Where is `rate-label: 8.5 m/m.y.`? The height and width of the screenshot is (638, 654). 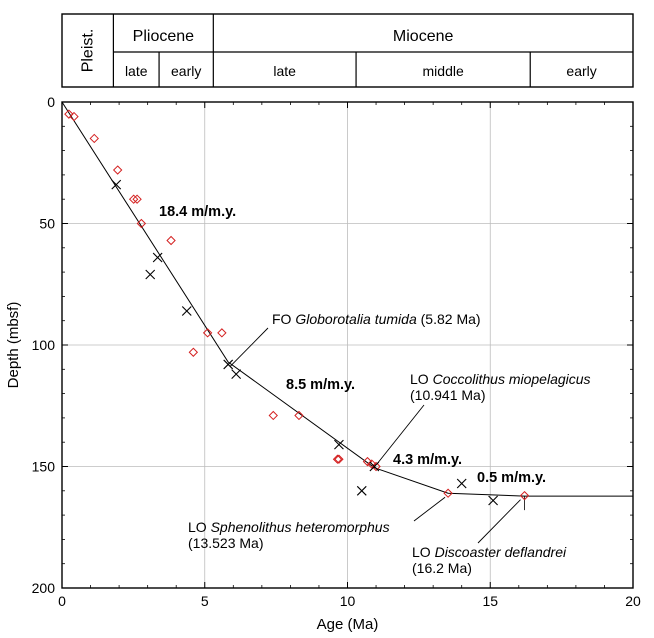
rate-label: 8.5 m/m.y. is located at coordinates (320, 385).